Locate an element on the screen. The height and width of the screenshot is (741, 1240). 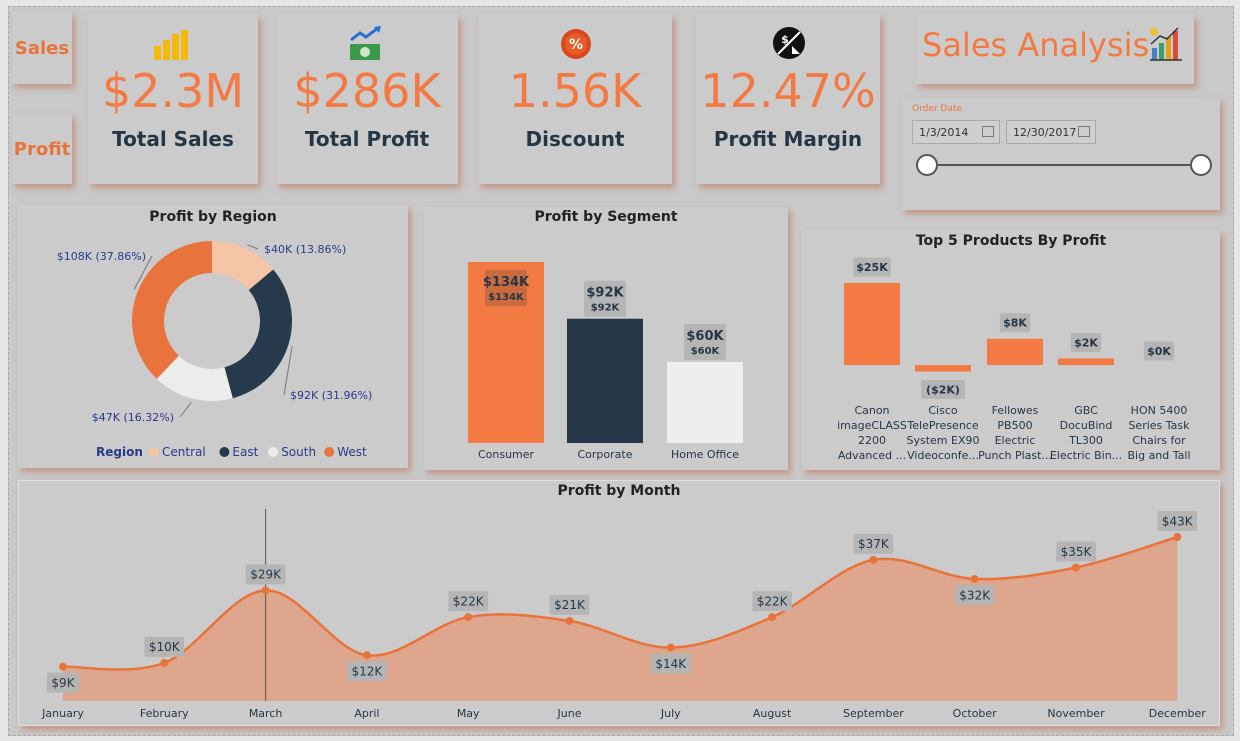
sales-page-label: Sales is located at coordinates (42, 48).